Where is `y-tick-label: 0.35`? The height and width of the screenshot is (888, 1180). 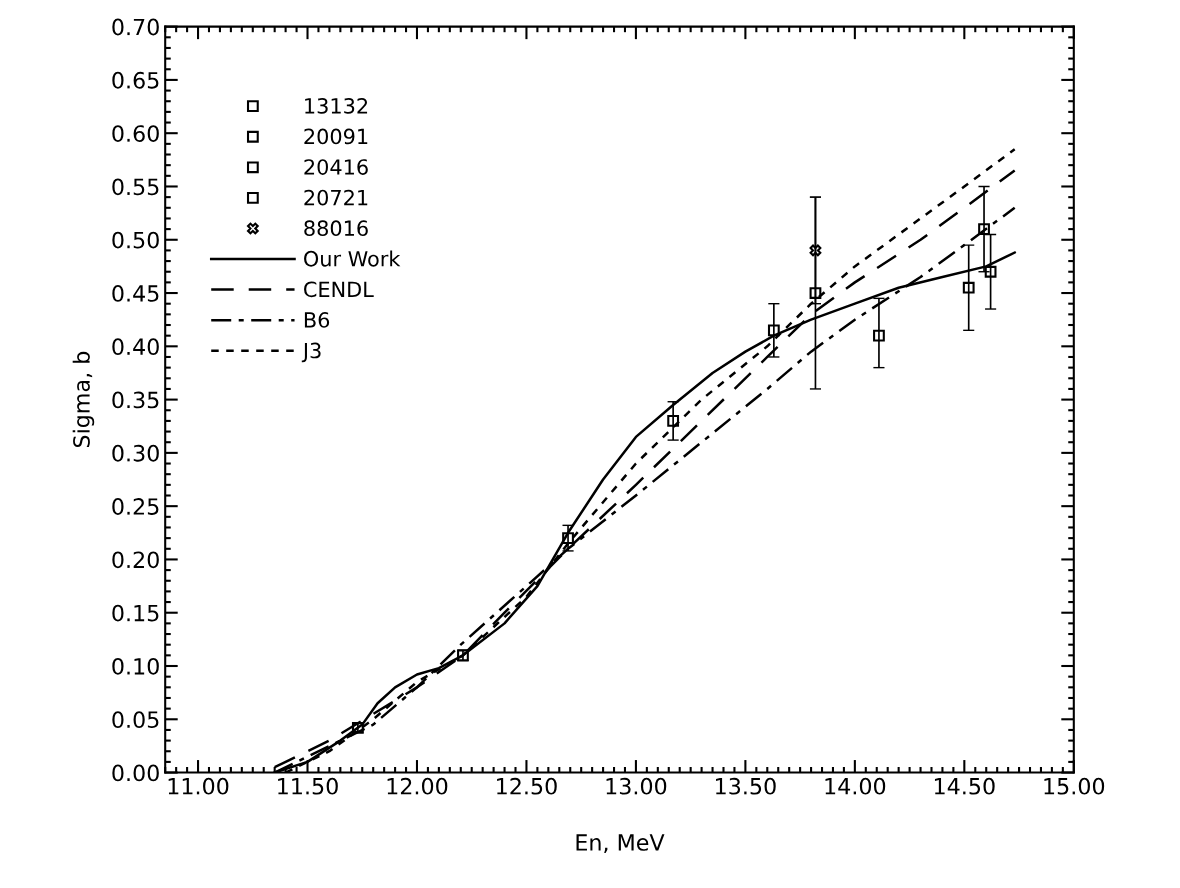 y-tick-label: 0.35 is located at coordinates (135, 400).